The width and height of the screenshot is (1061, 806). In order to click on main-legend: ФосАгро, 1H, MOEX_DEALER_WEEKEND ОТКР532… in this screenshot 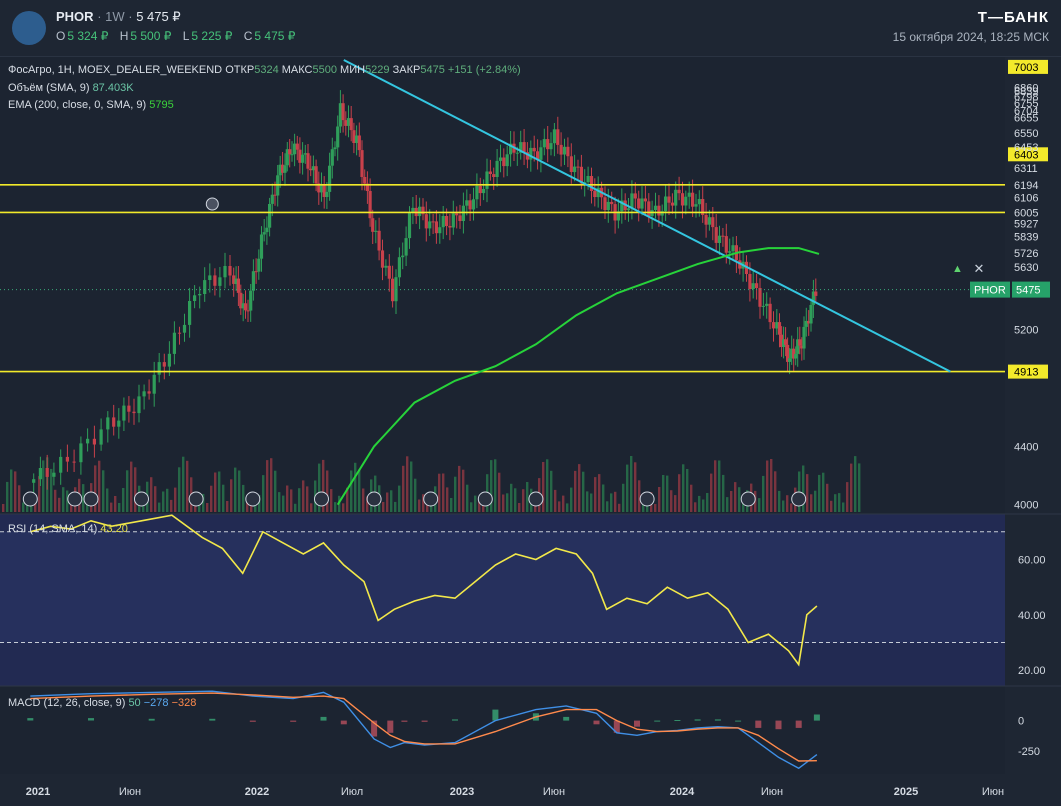, I will do `click(264, 70)`.